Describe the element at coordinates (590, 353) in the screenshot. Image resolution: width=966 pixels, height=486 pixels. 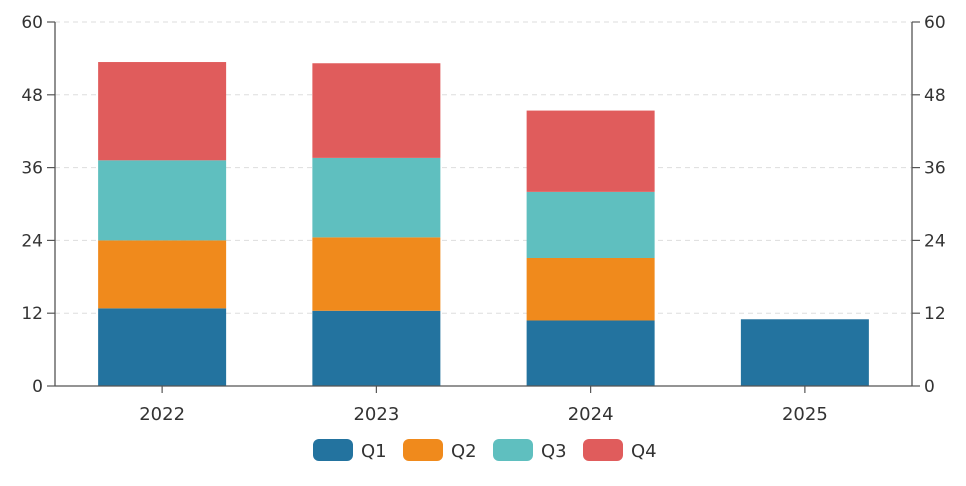
I see `bar-q1-2024` at that location.